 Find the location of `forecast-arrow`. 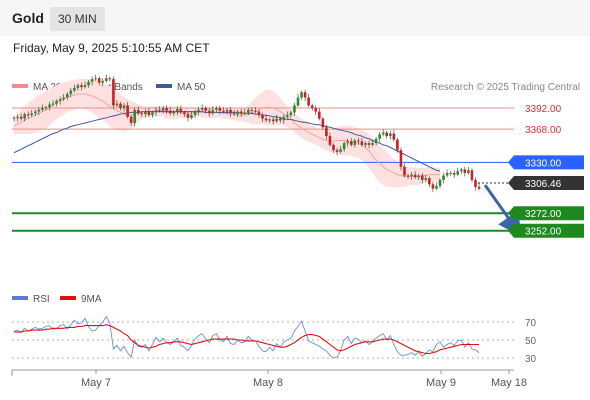

forecast-arrow is located at coordinates (503, 210).